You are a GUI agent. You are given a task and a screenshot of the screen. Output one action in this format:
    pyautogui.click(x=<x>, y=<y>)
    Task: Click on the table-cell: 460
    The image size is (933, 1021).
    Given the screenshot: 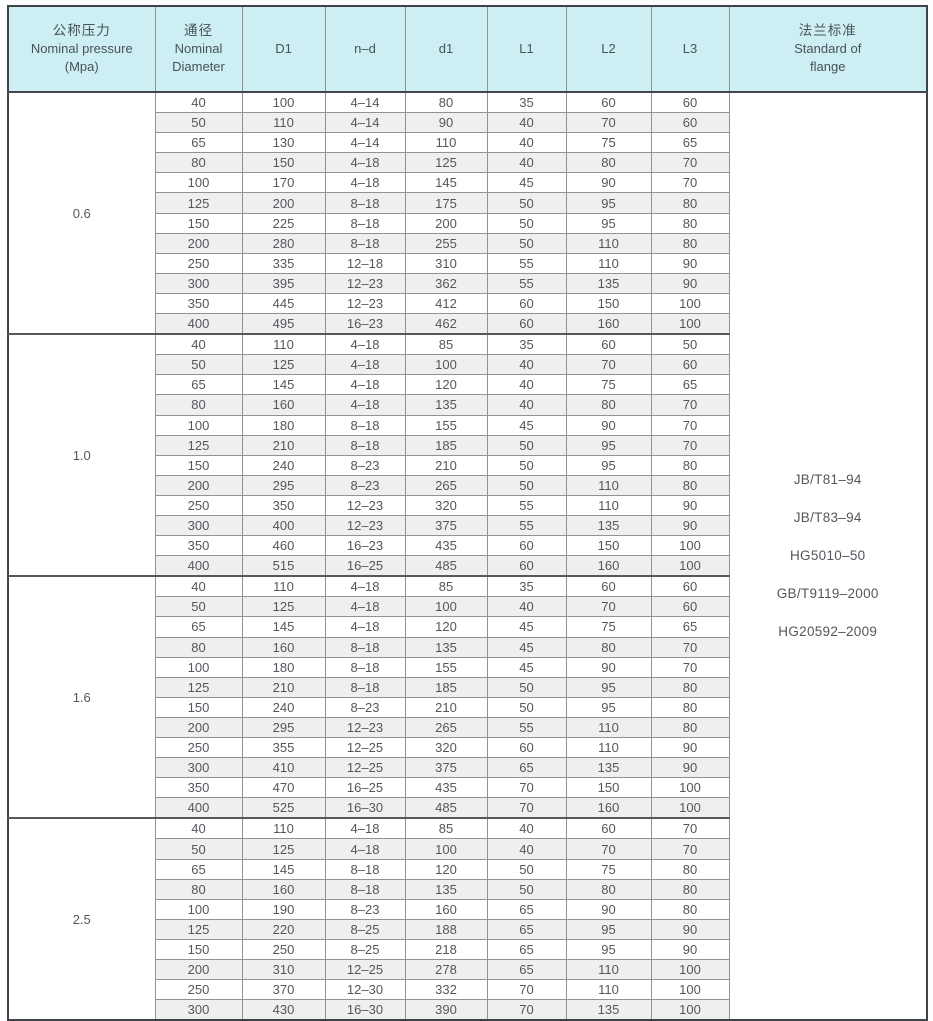 What is the action you would take?
    pyautogui.click(x=283, y=546)
    